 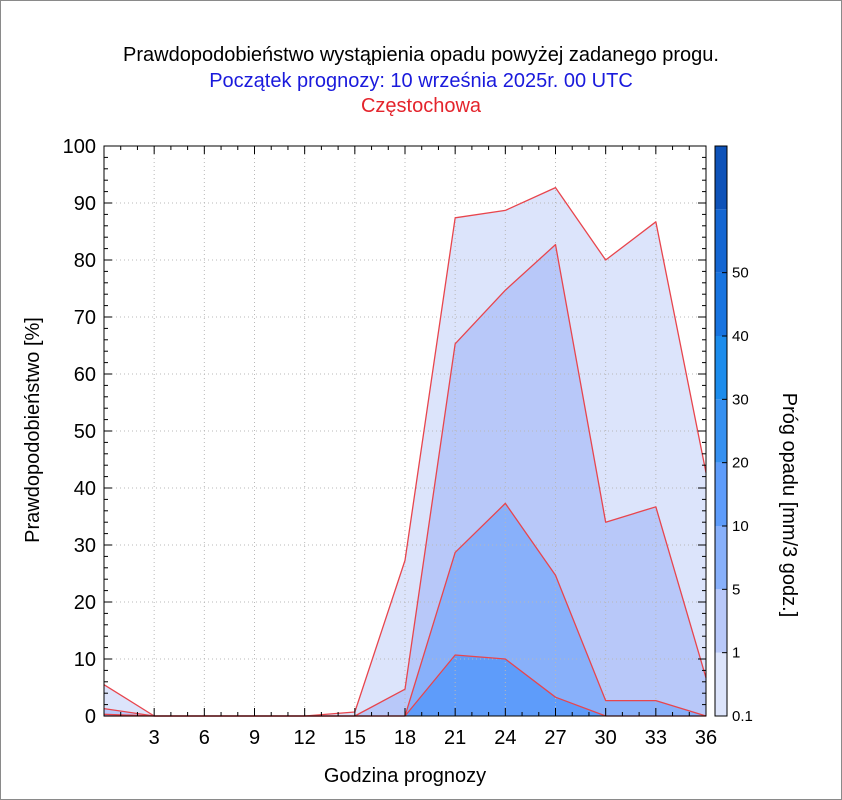 What do you see at coordinates (85, 489) in the screenshot?
I see `y-tick-label: 40` at bounding box center [85, 489].